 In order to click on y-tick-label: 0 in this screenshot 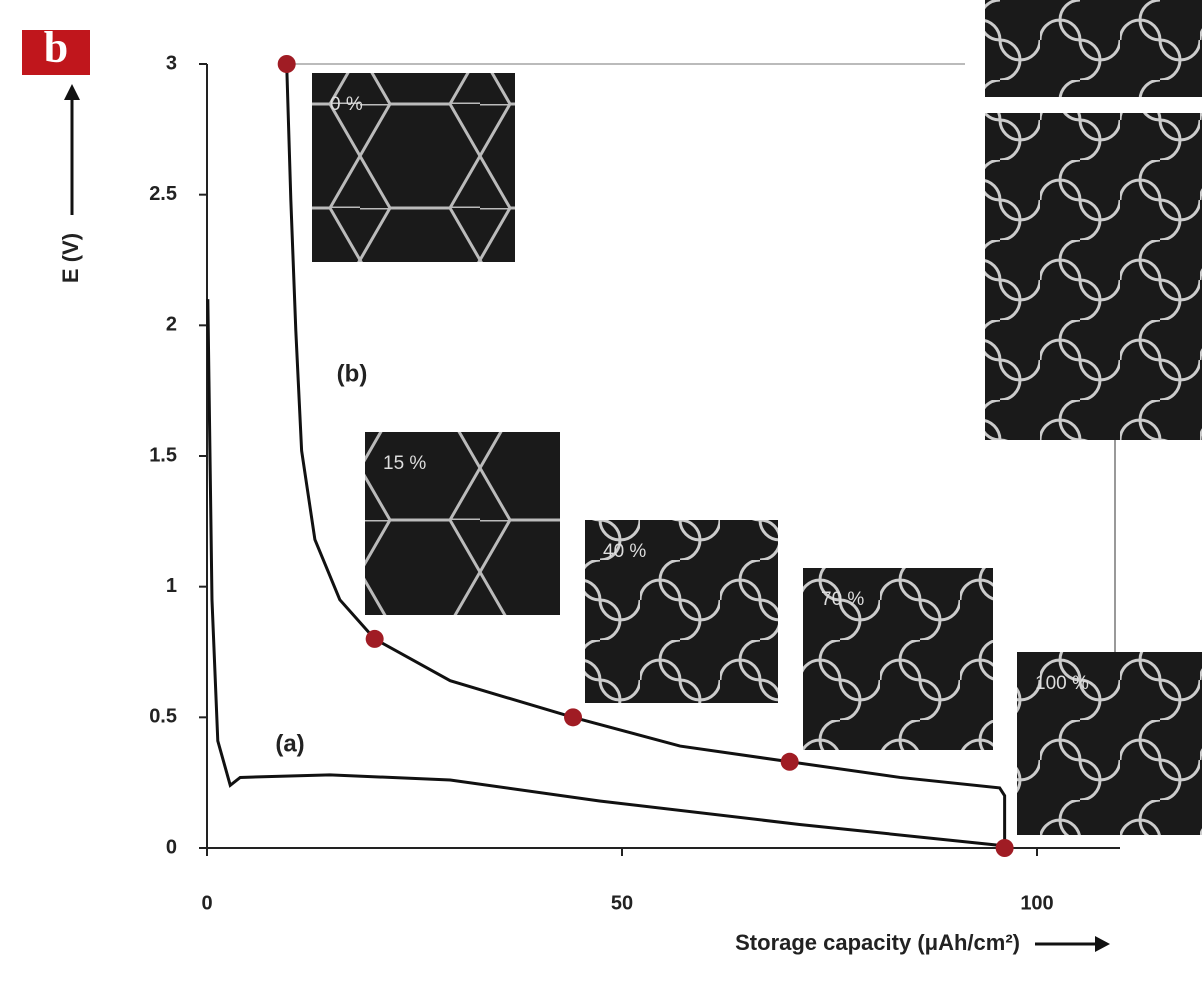, I will do `click(171, 847)`.